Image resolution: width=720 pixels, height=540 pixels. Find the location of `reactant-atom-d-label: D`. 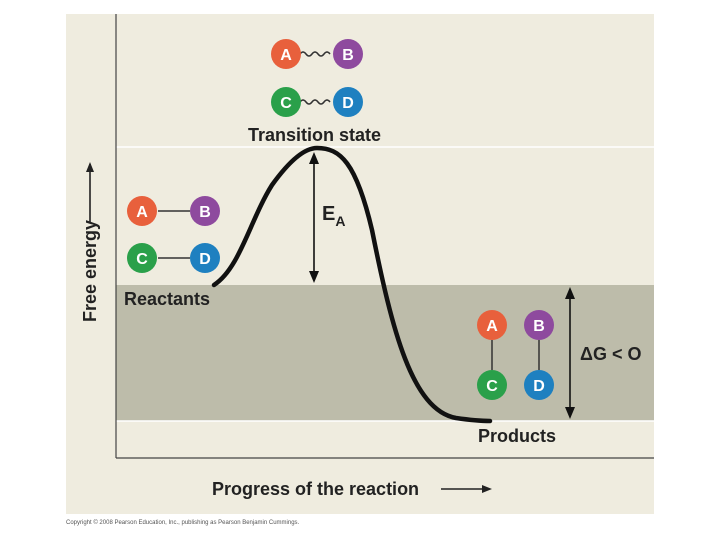

reactant-atom-d-label: D is located at coordinates (205, 259).